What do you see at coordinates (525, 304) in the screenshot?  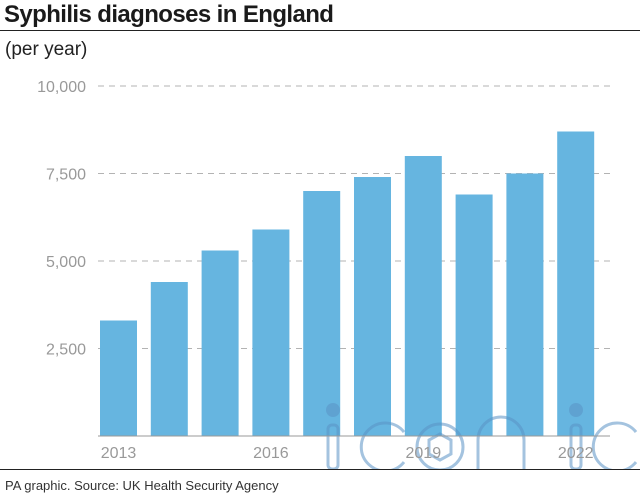 I see `bar-2021` at bounding box center [525, 304].